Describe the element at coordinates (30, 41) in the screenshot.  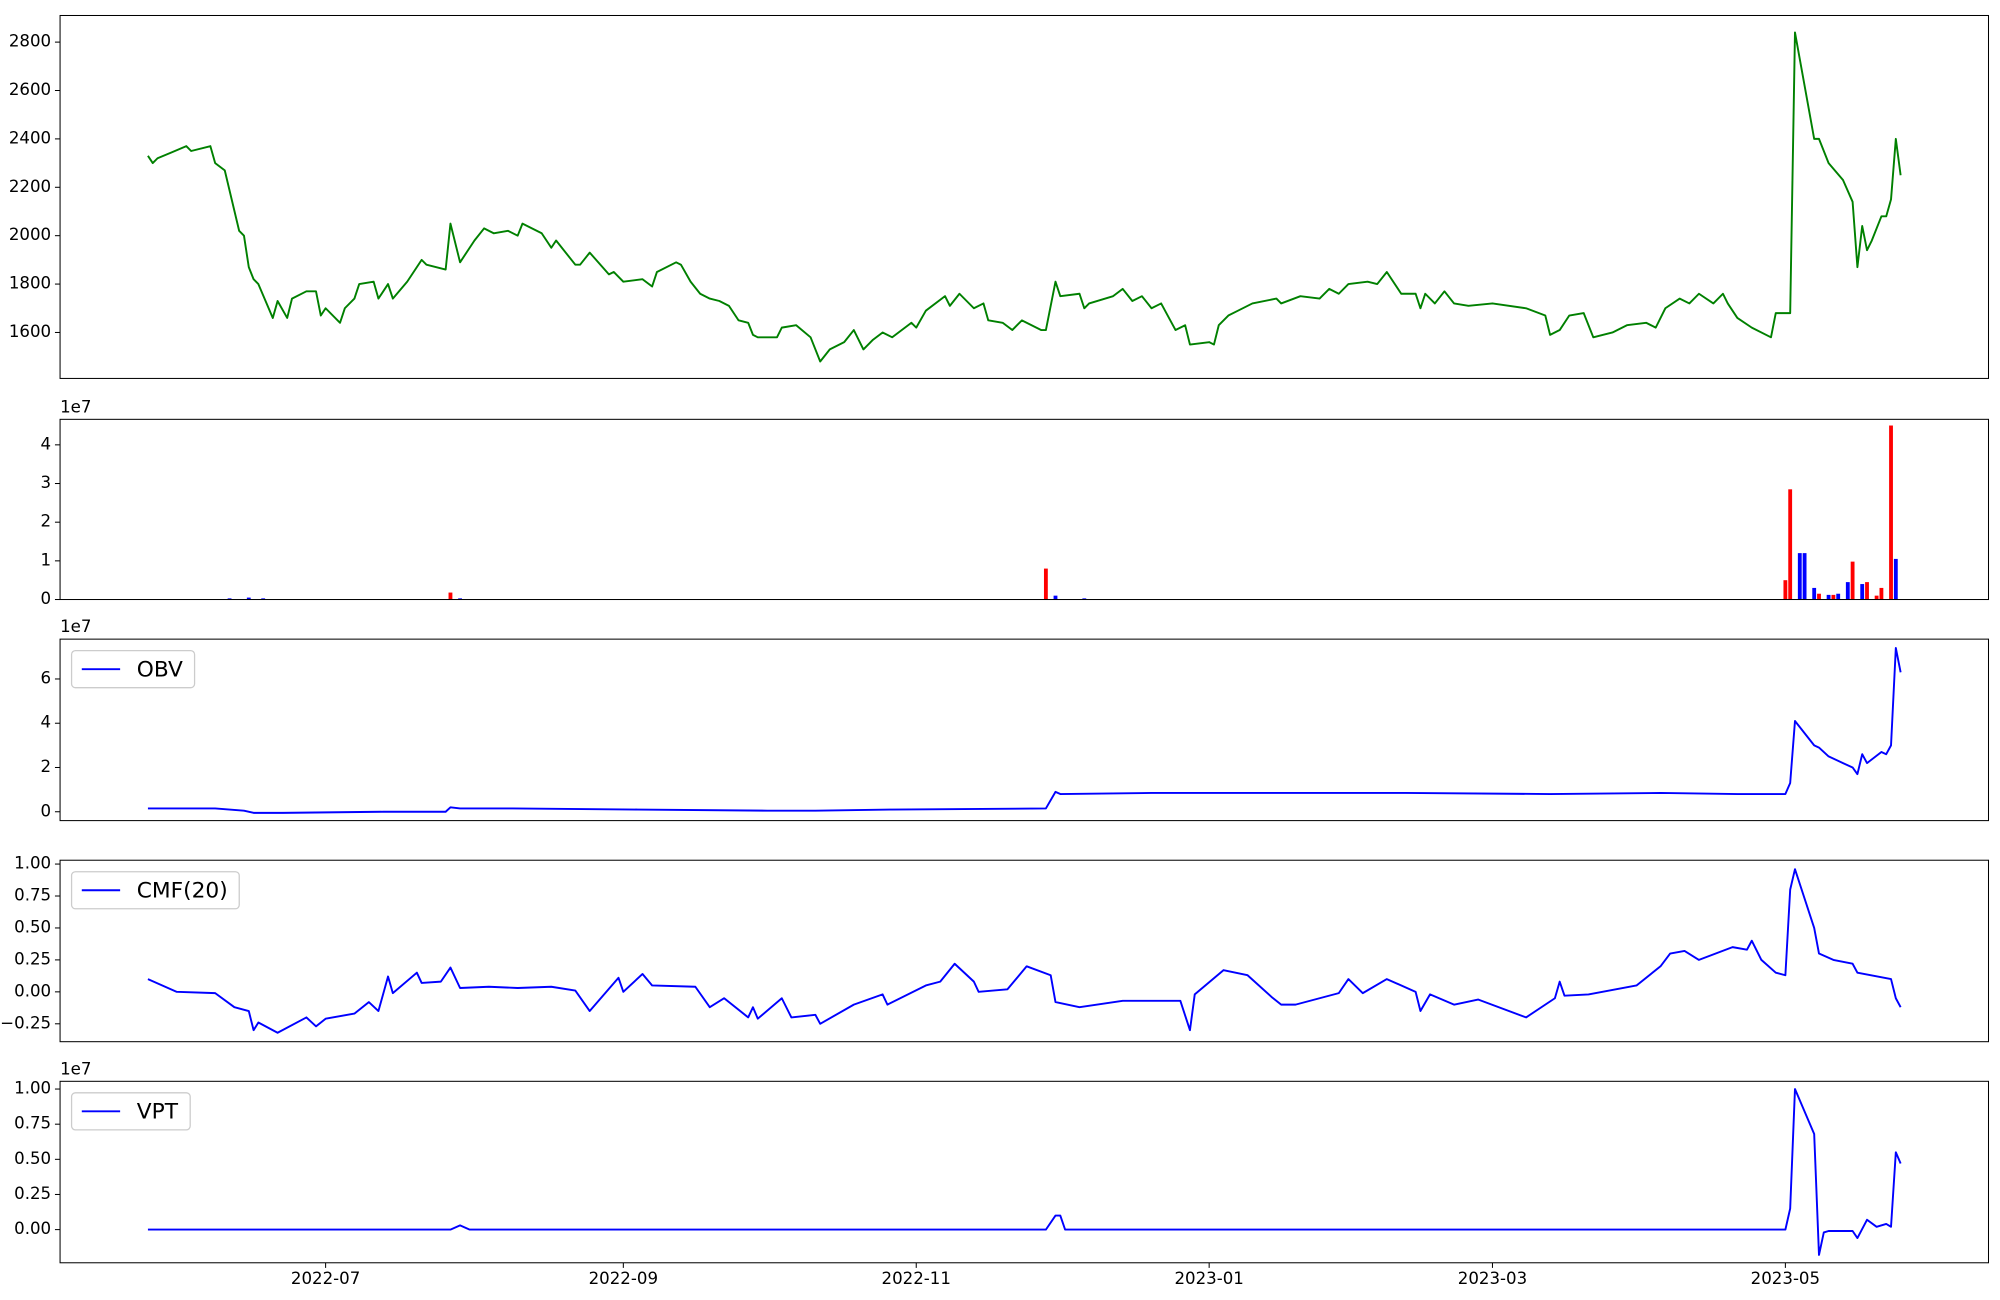
I see `y-tick-label: 2800` at that location.